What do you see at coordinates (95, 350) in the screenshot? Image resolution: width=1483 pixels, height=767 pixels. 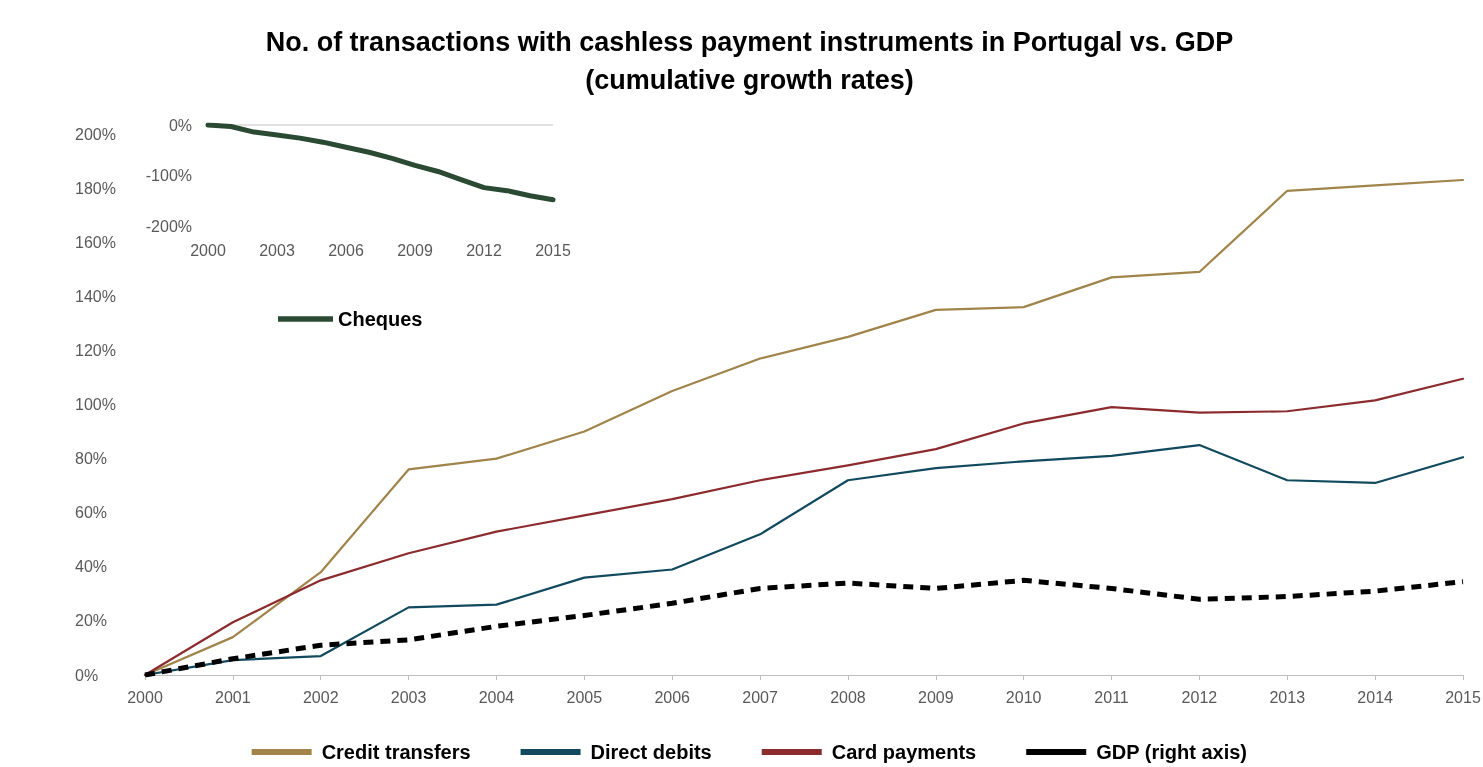 I see `y-tick-label: 120%` at bounding box center [95, 350].